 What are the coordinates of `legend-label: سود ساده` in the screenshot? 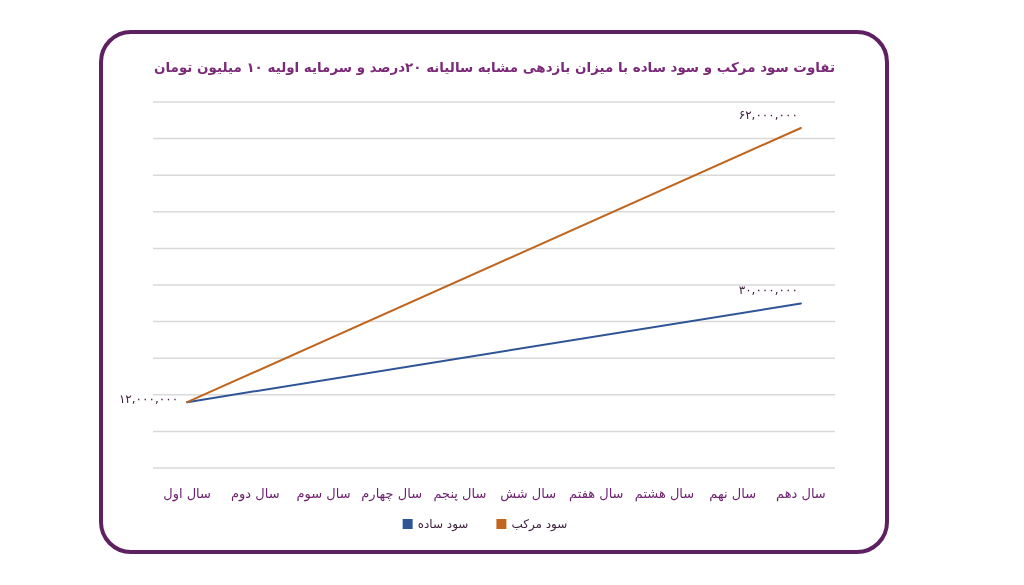 It's located at (443, 524).